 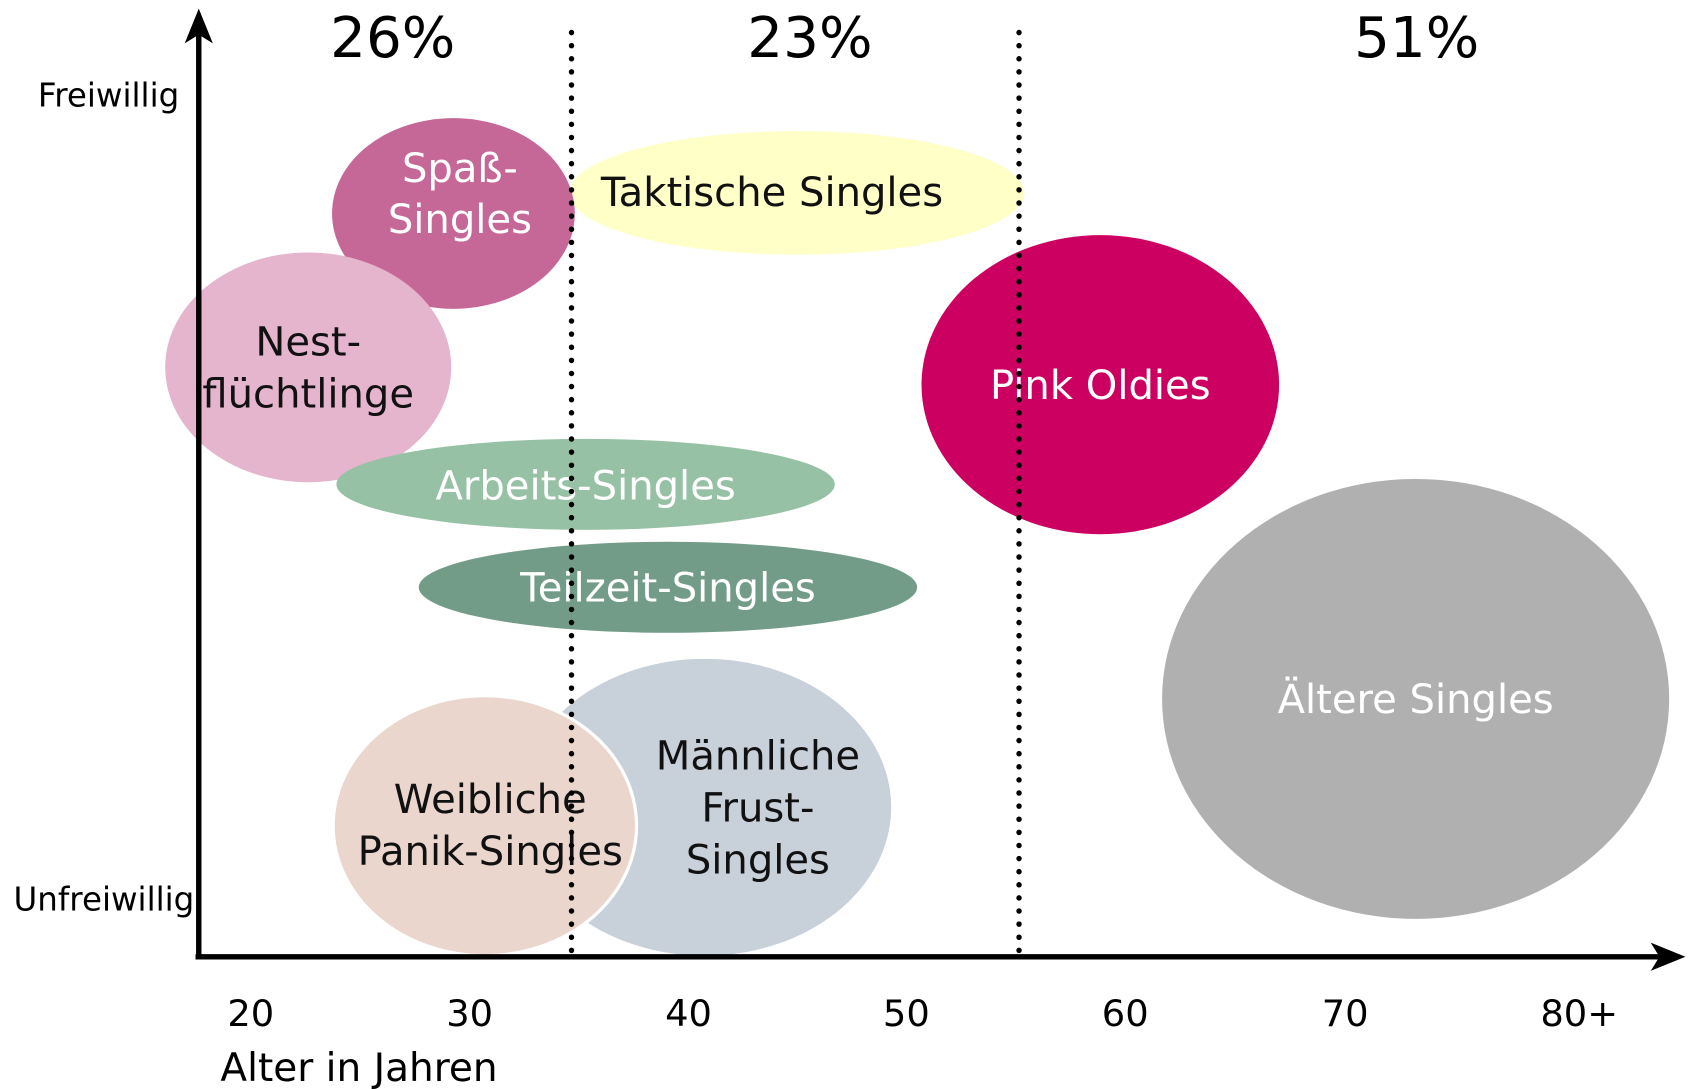 I want to click on bubble-label: Männliche, so click(x=758, y=757).